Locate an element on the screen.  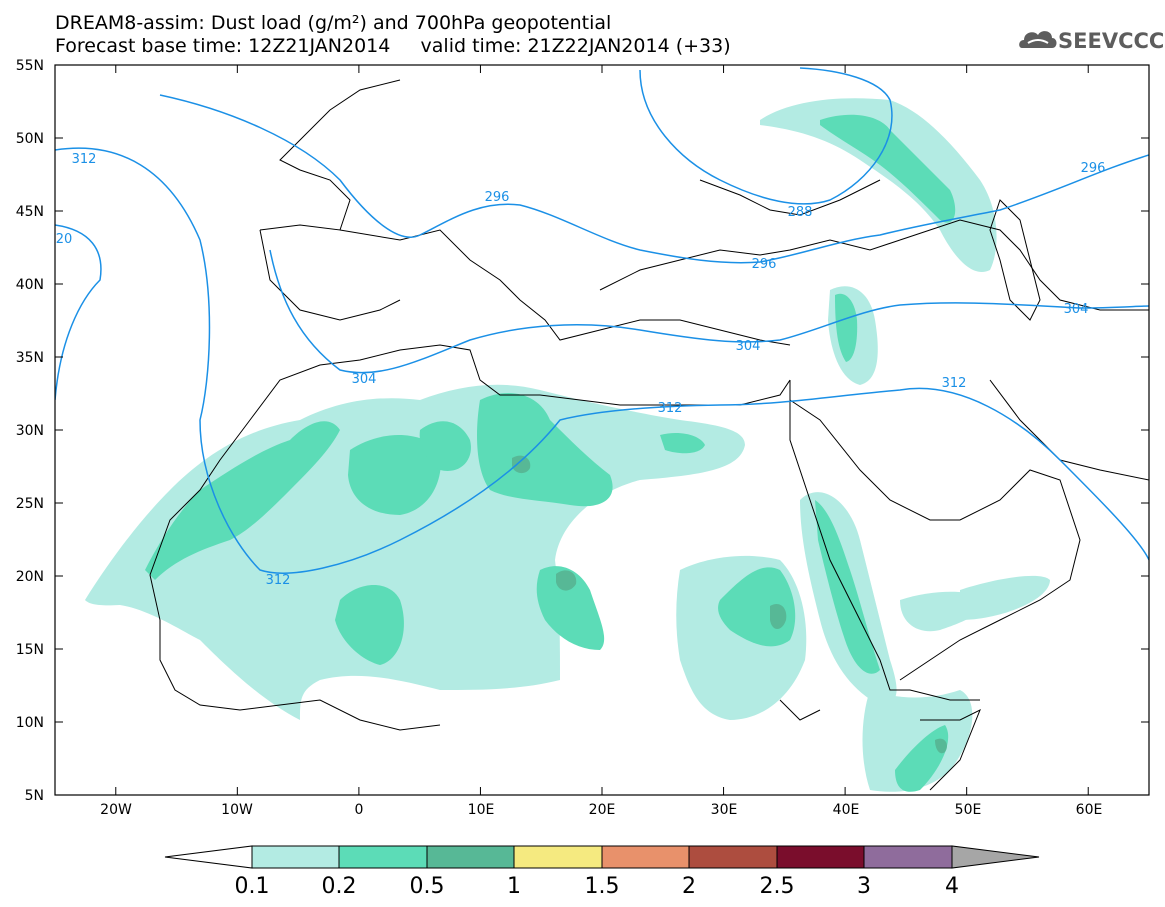
lat-label: 55N is located at coordinates (30, 66).